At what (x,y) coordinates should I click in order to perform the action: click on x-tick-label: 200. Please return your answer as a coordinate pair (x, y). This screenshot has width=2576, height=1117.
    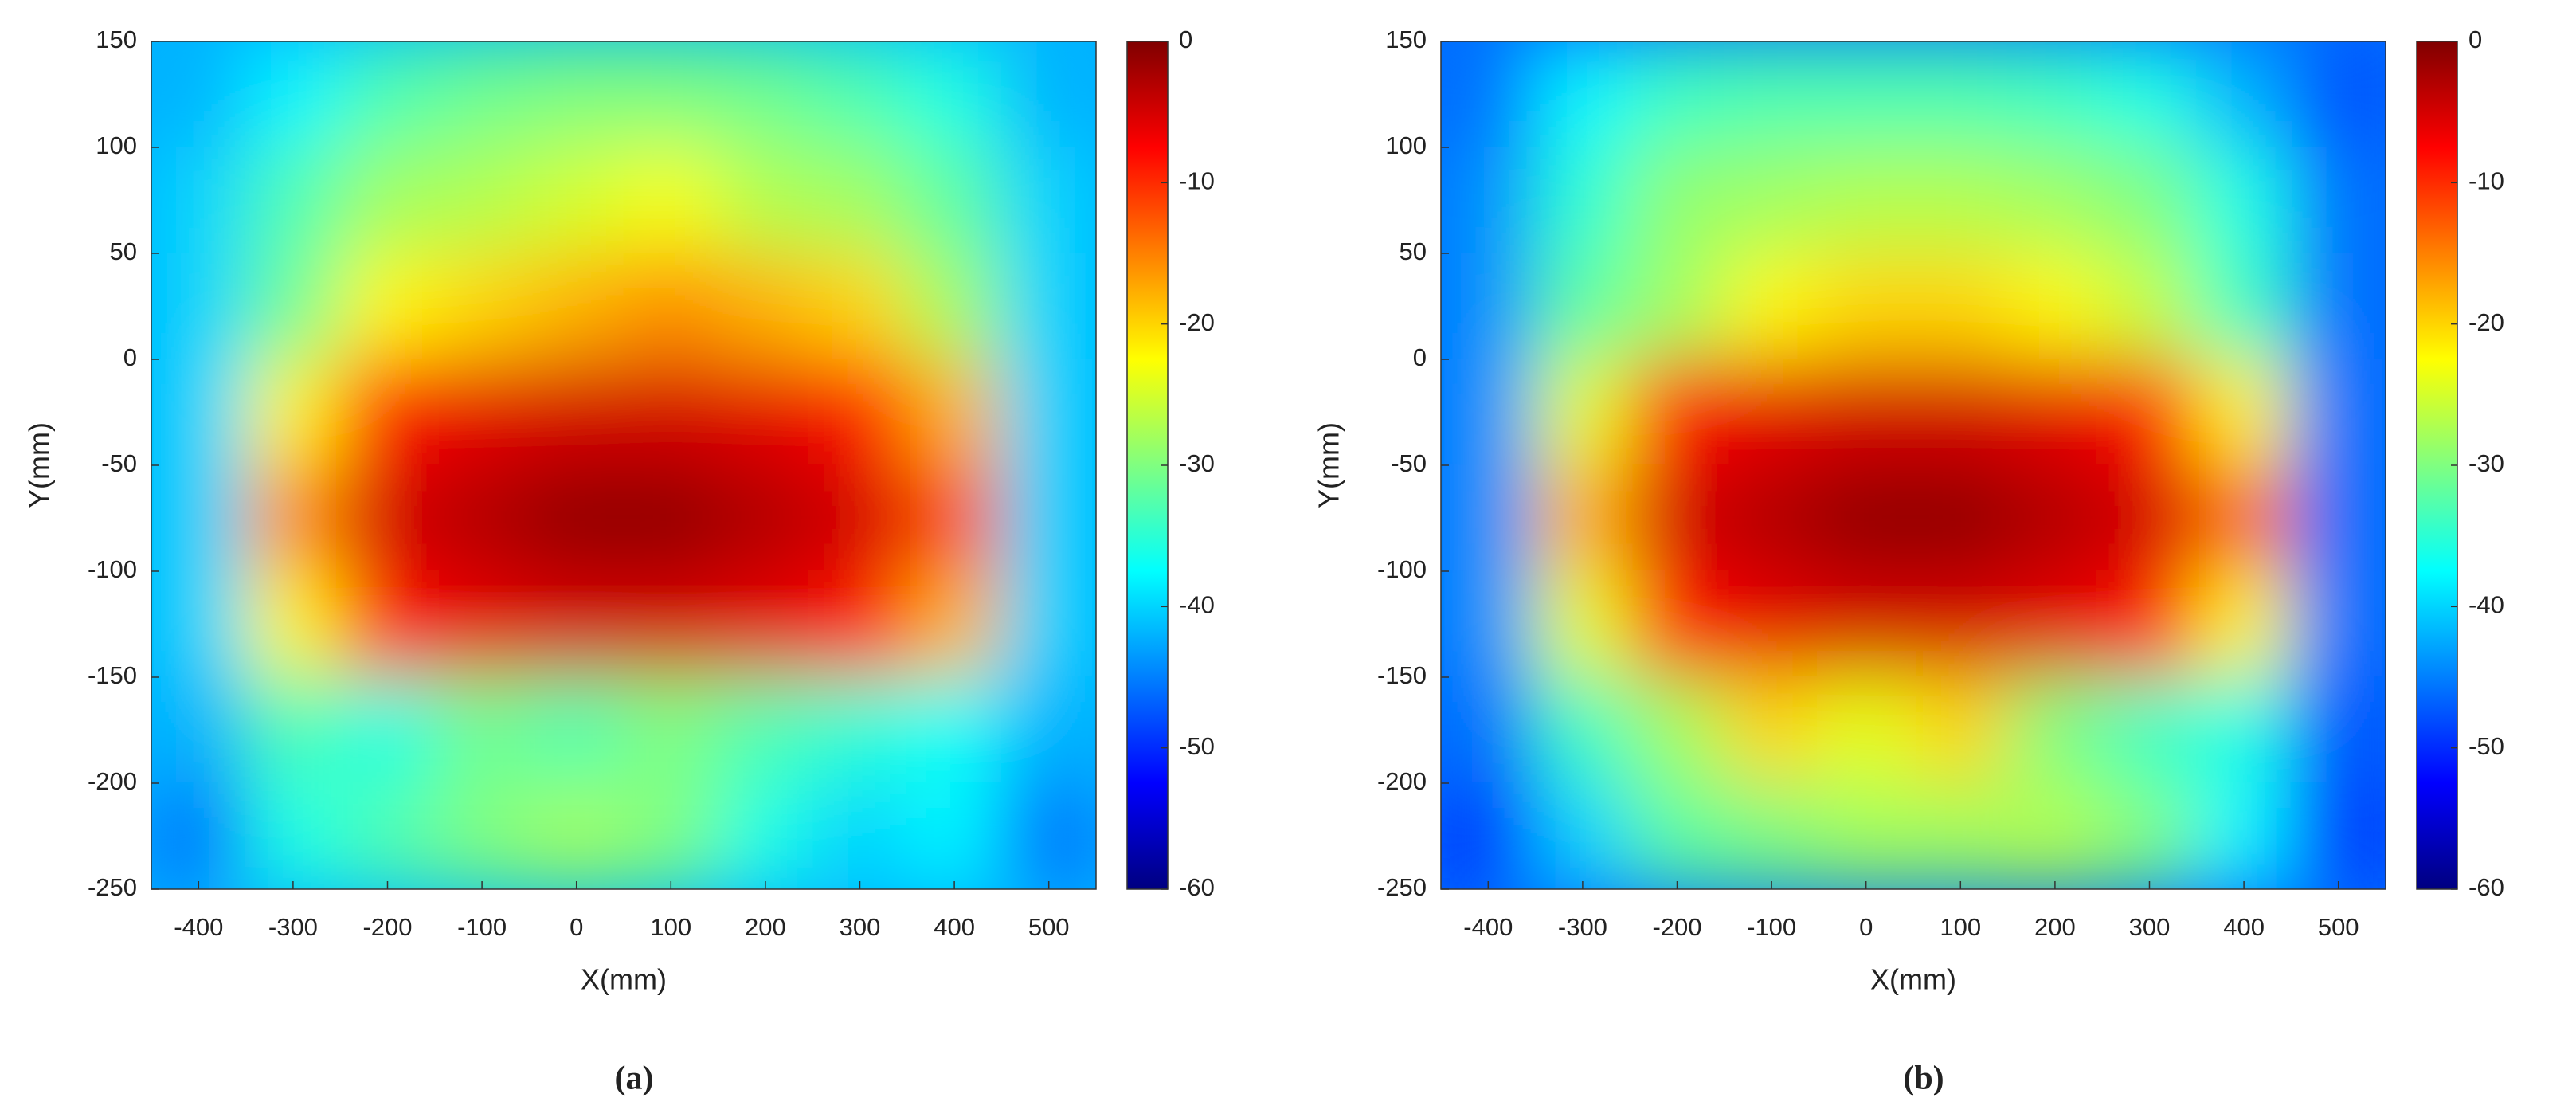
    Looking at the image, I should click on (765, 927).